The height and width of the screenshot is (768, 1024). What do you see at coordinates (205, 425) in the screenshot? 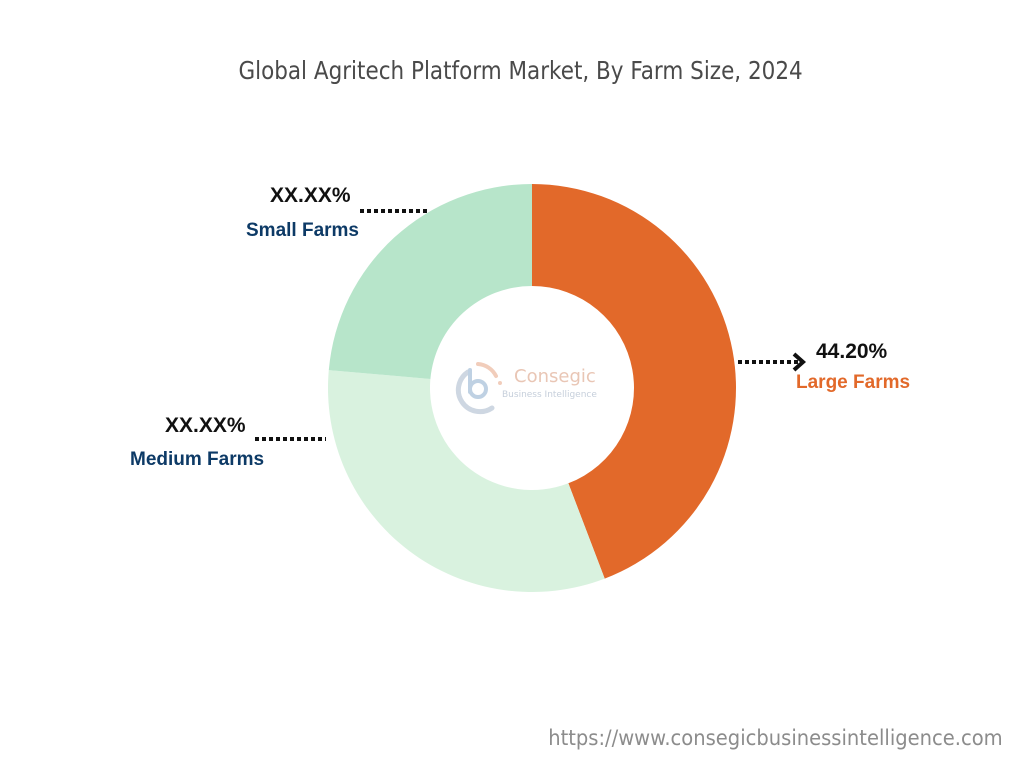
I see `medium-farms-value: XX.XX%` at bounding box center [205, 425].